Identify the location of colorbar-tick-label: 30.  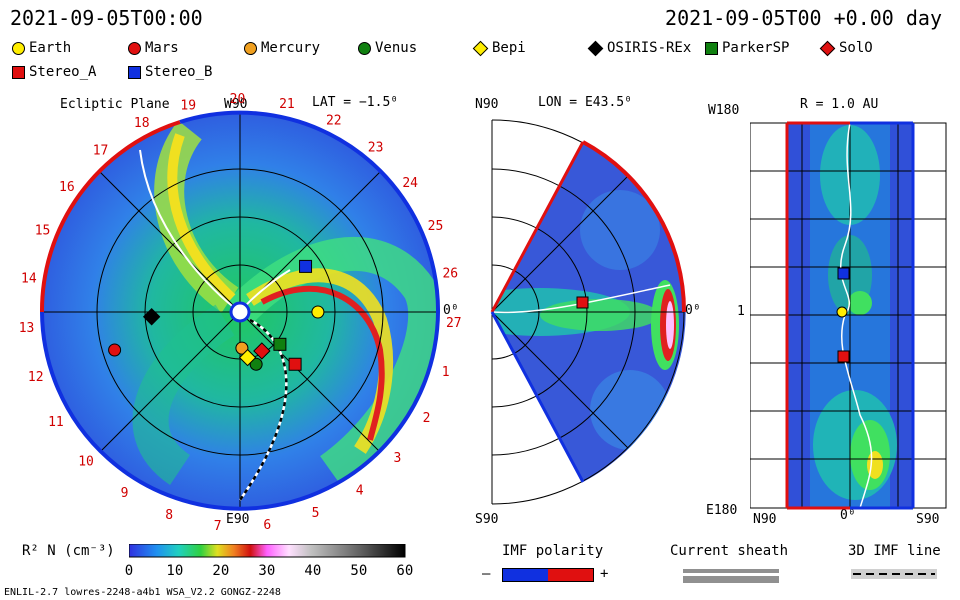
(267, 571).